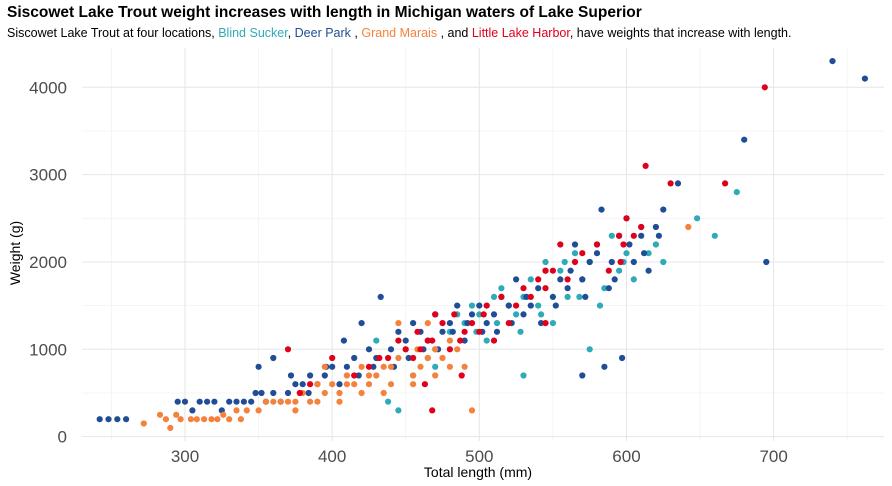  I want to click on subtitle-separator-3: , and, so click(454, 33).